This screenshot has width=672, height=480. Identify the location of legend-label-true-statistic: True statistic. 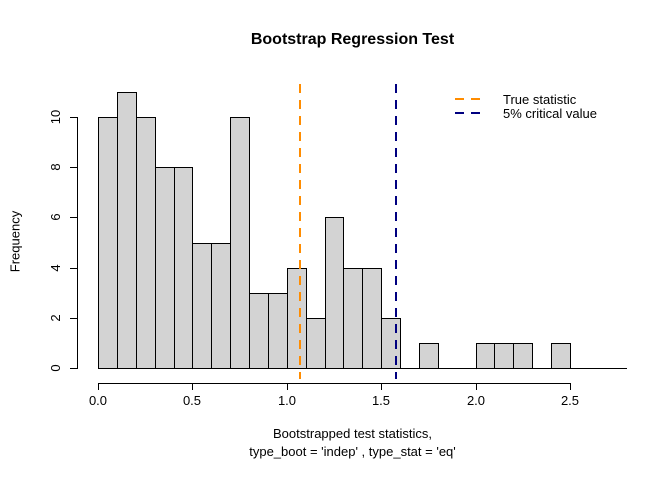
(540, 99).